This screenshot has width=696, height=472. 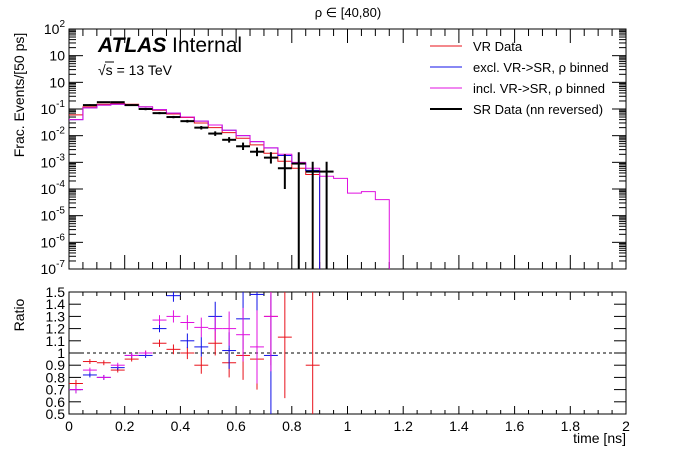 I want to click on ratio-y-axis-label: Ratio, so click(x=19, y=314).